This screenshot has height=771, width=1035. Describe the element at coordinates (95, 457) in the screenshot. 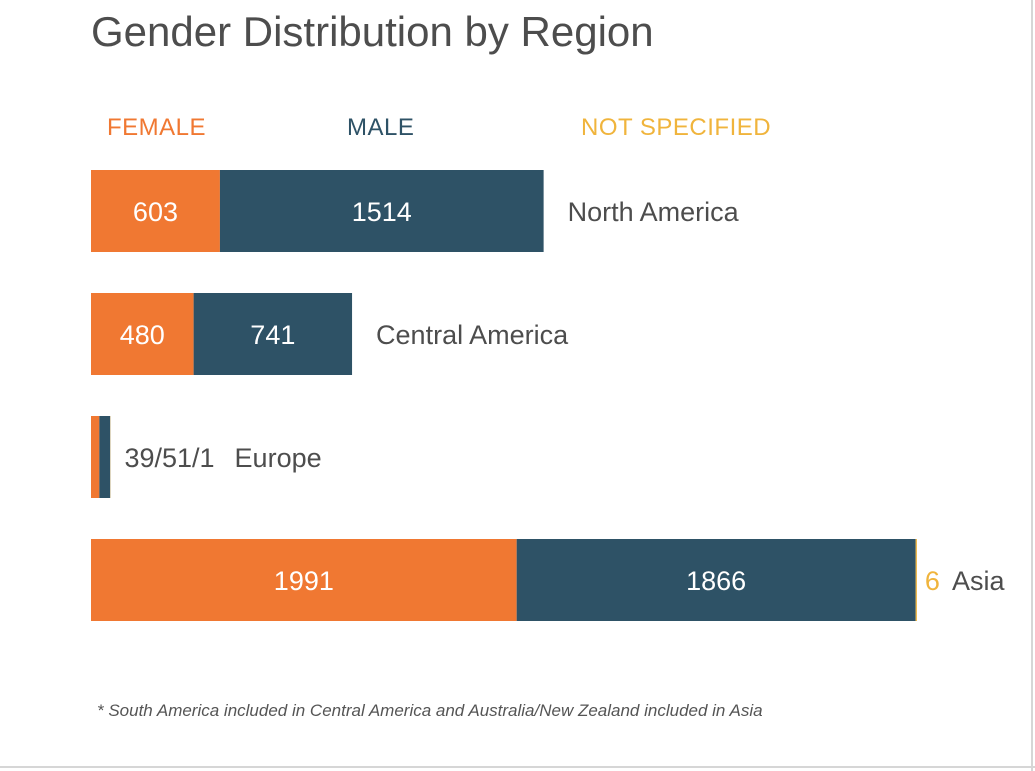

I see `bar-female-europe` at that location.